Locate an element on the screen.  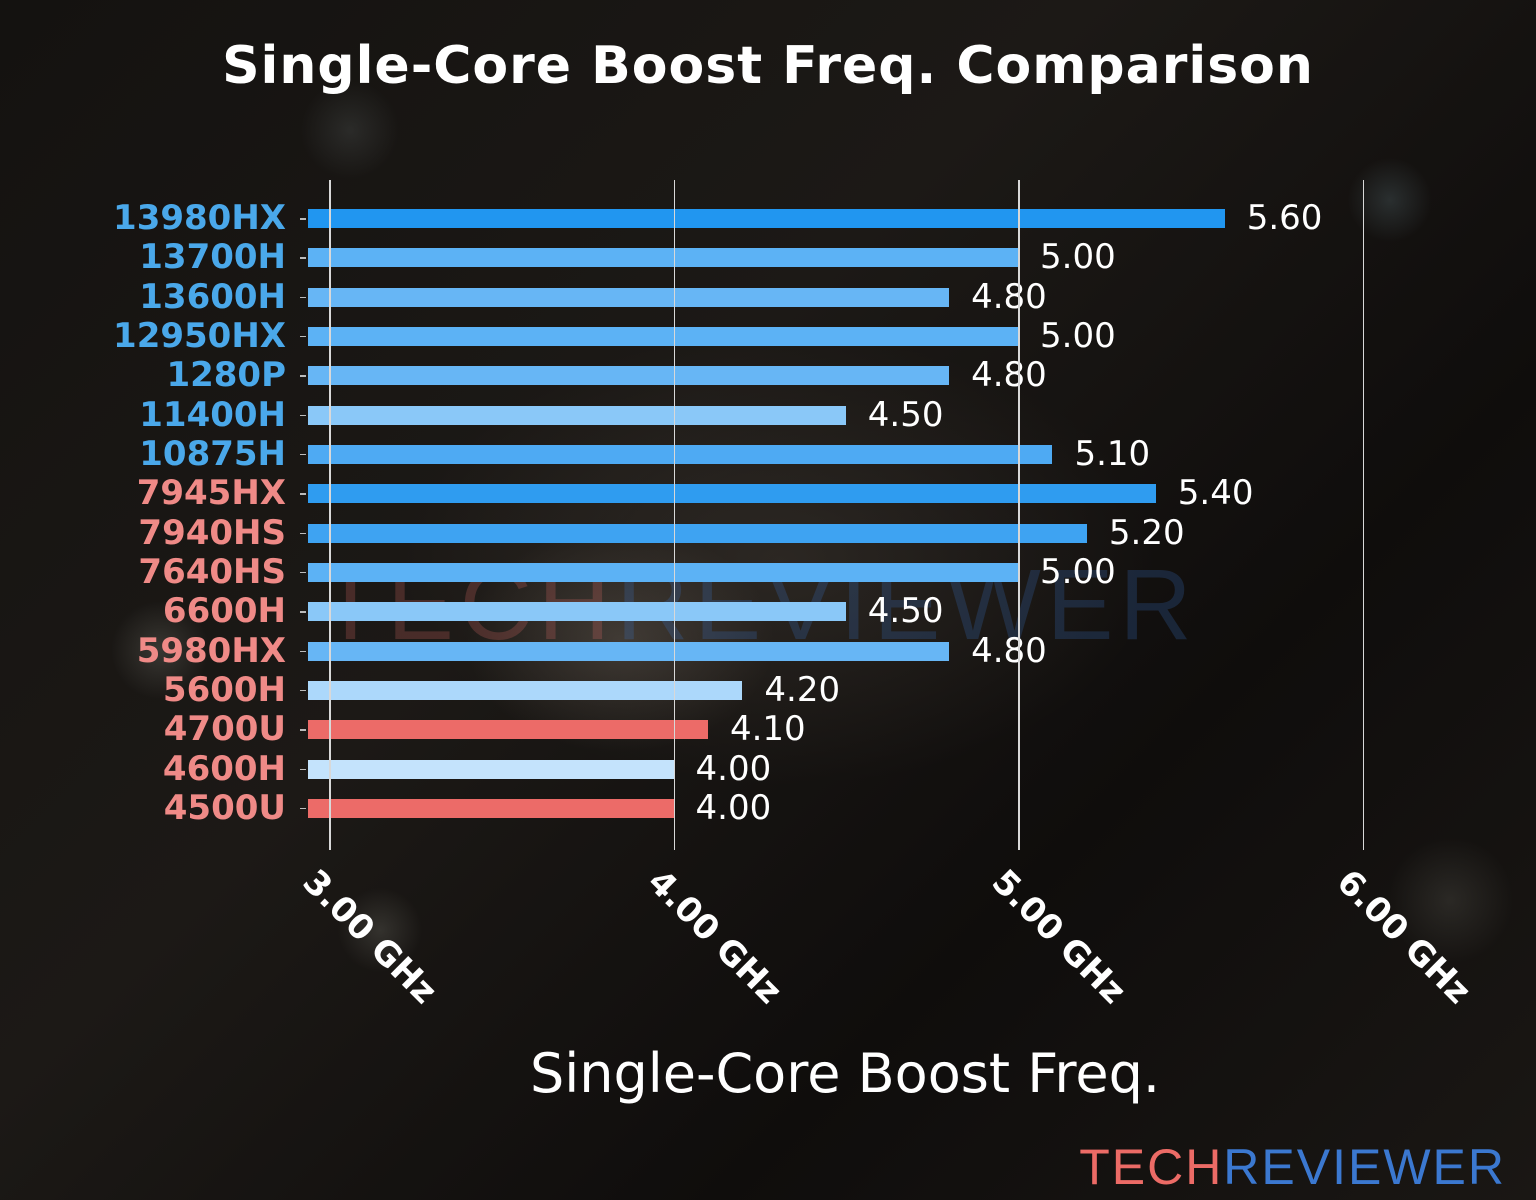
value-label: 5.40 is located at coordinates (1215, 493).